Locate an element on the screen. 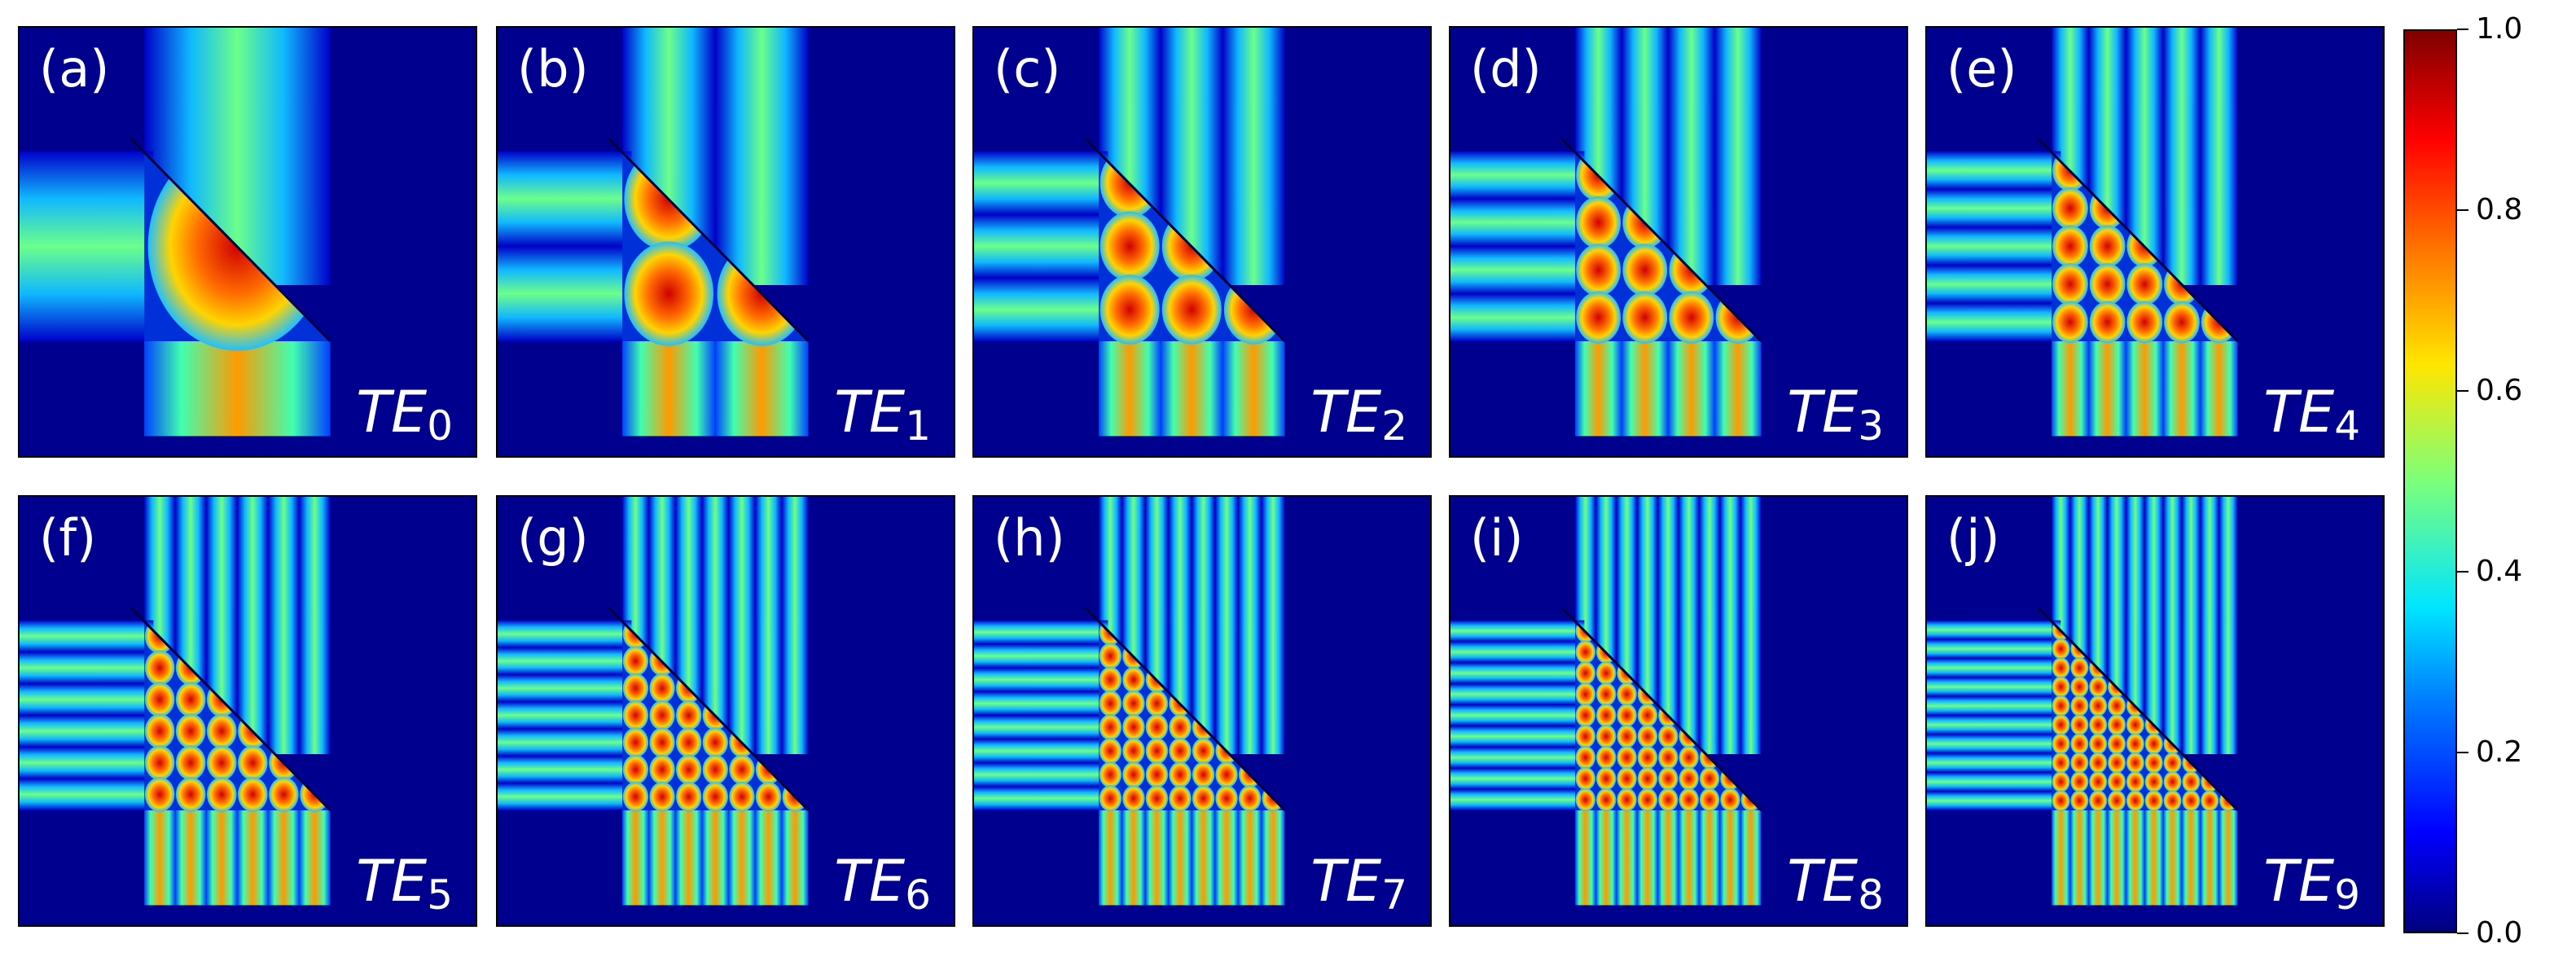 The height and width of the screenshot is (961, 2576). mode-label: TE3 is located at coordinates (1836, 414).